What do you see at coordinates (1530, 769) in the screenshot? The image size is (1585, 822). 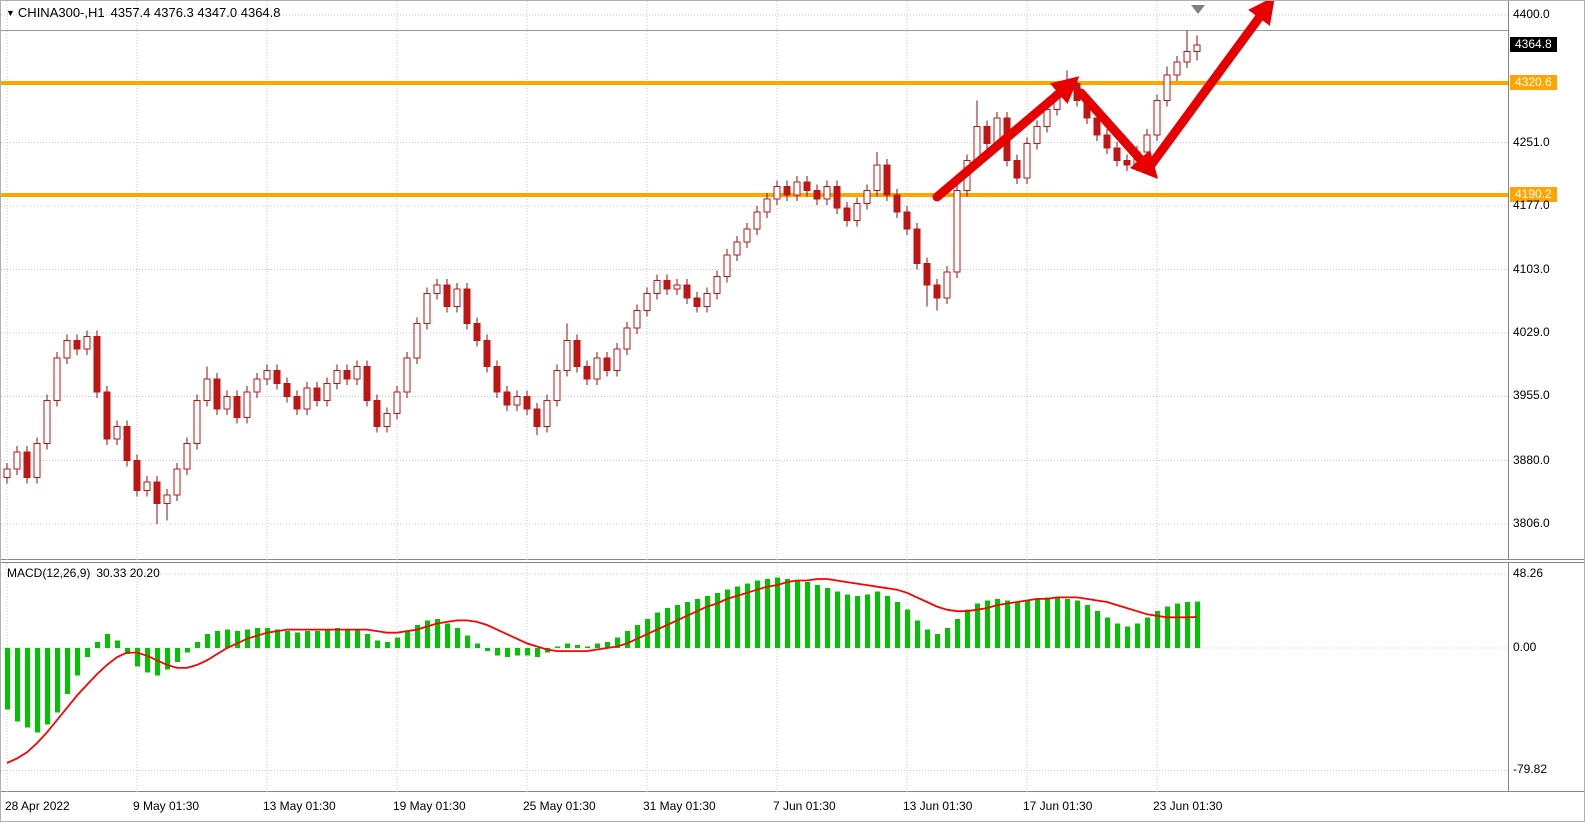 I see `macd-tick-label: -79.82` at bounding box center [1530, 769].